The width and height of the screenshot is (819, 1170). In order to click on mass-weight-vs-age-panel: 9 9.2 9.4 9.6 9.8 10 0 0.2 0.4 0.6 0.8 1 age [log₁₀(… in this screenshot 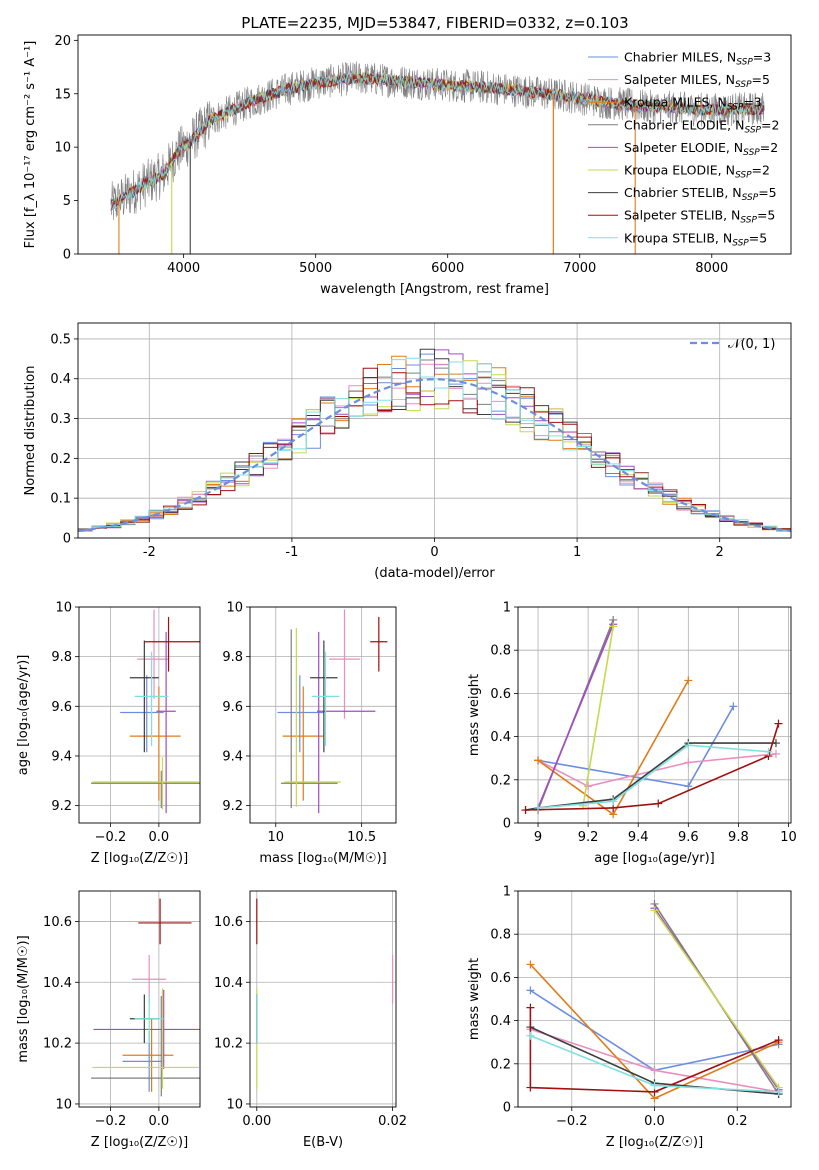, I will do `click(632, 734)`.